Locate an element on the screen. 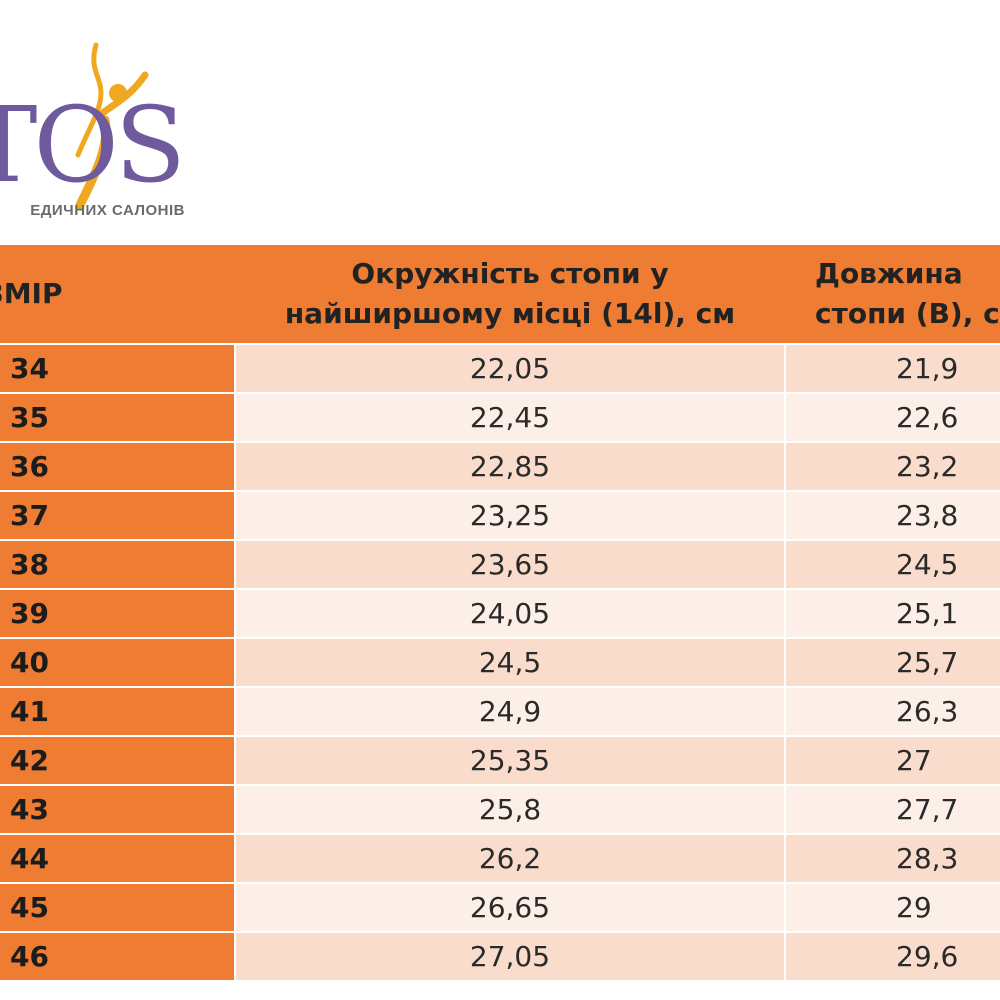  size-cell: 40 is located at coordinates (118, 663).